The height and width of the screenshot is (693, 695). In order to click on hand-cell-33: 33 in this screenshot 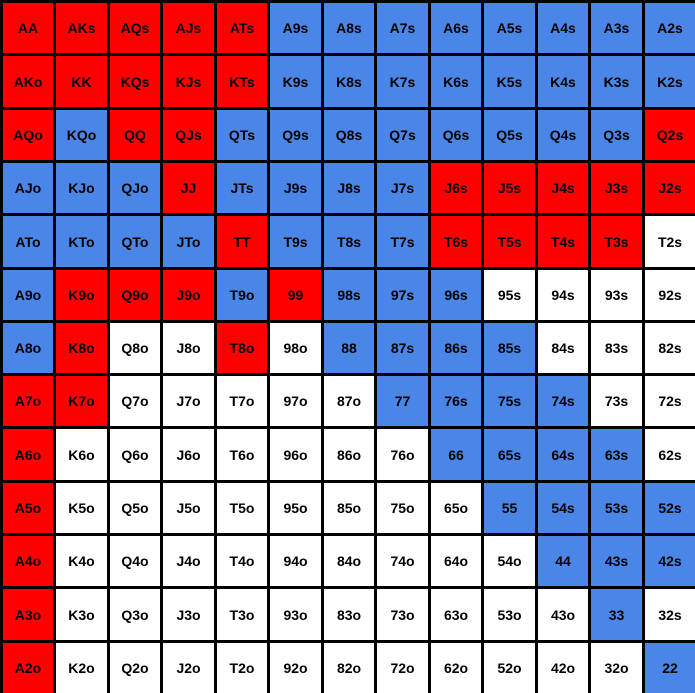, I will do `click(616, 614)`.